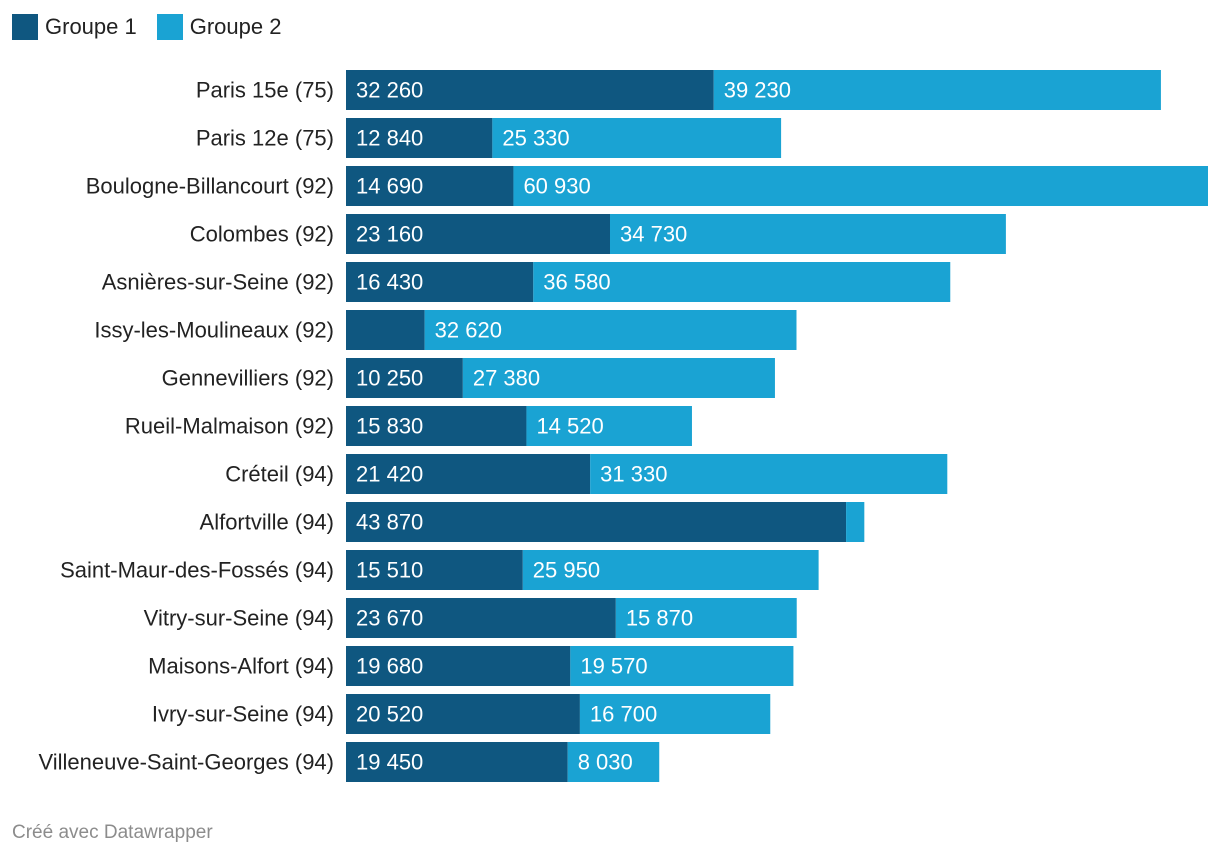 This screenshot has width=1220, height=858. I want to click on category-label: Créteil (94), so click(279, 474).